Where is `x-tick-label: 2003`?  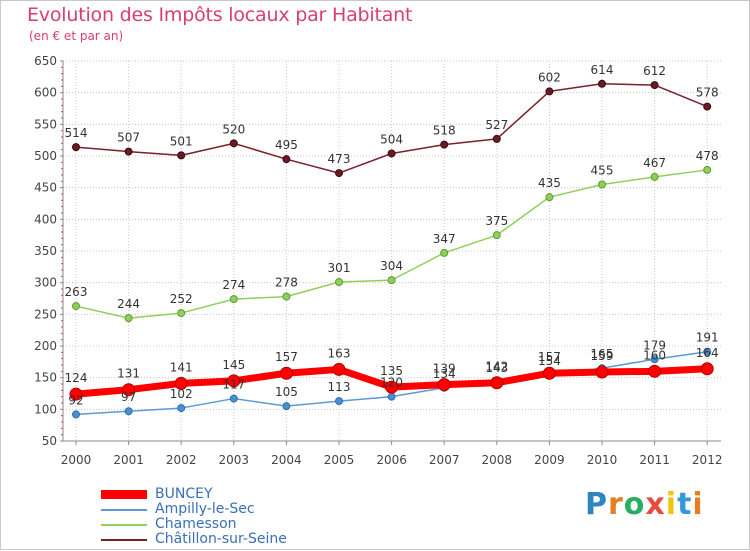
x-tick-label: 2003 is located at coordinates (234, 460).